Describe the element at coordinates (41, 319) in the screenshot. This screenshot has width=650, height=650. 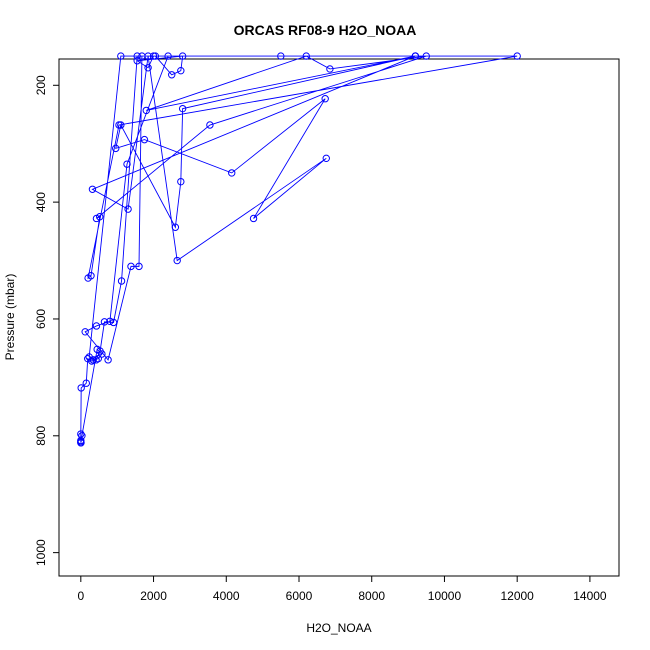
I see `y-tick-label: 600` at that location.